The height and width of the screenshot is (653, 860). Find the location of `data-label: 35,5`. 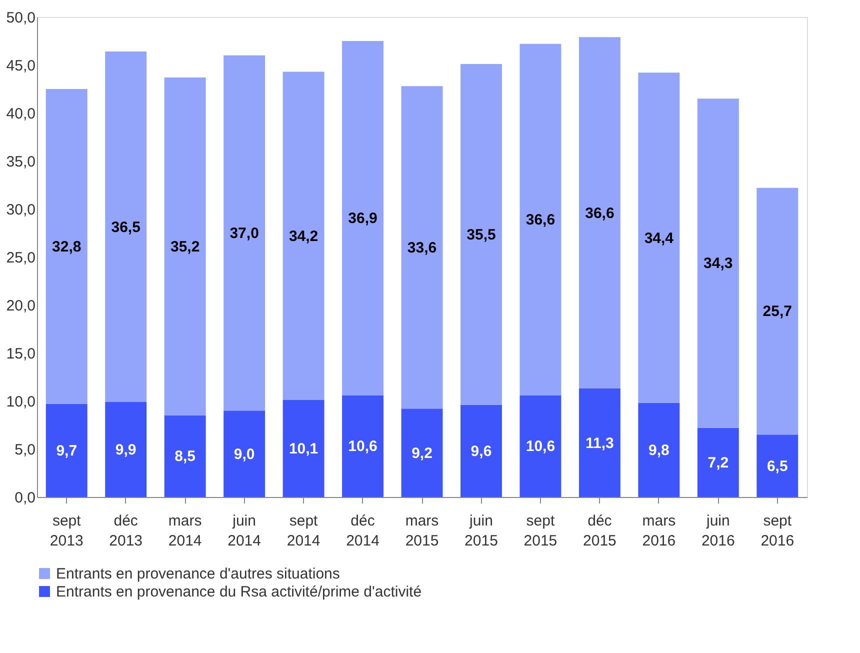

data-label: 35,5 is located at coordinates (481, 235).